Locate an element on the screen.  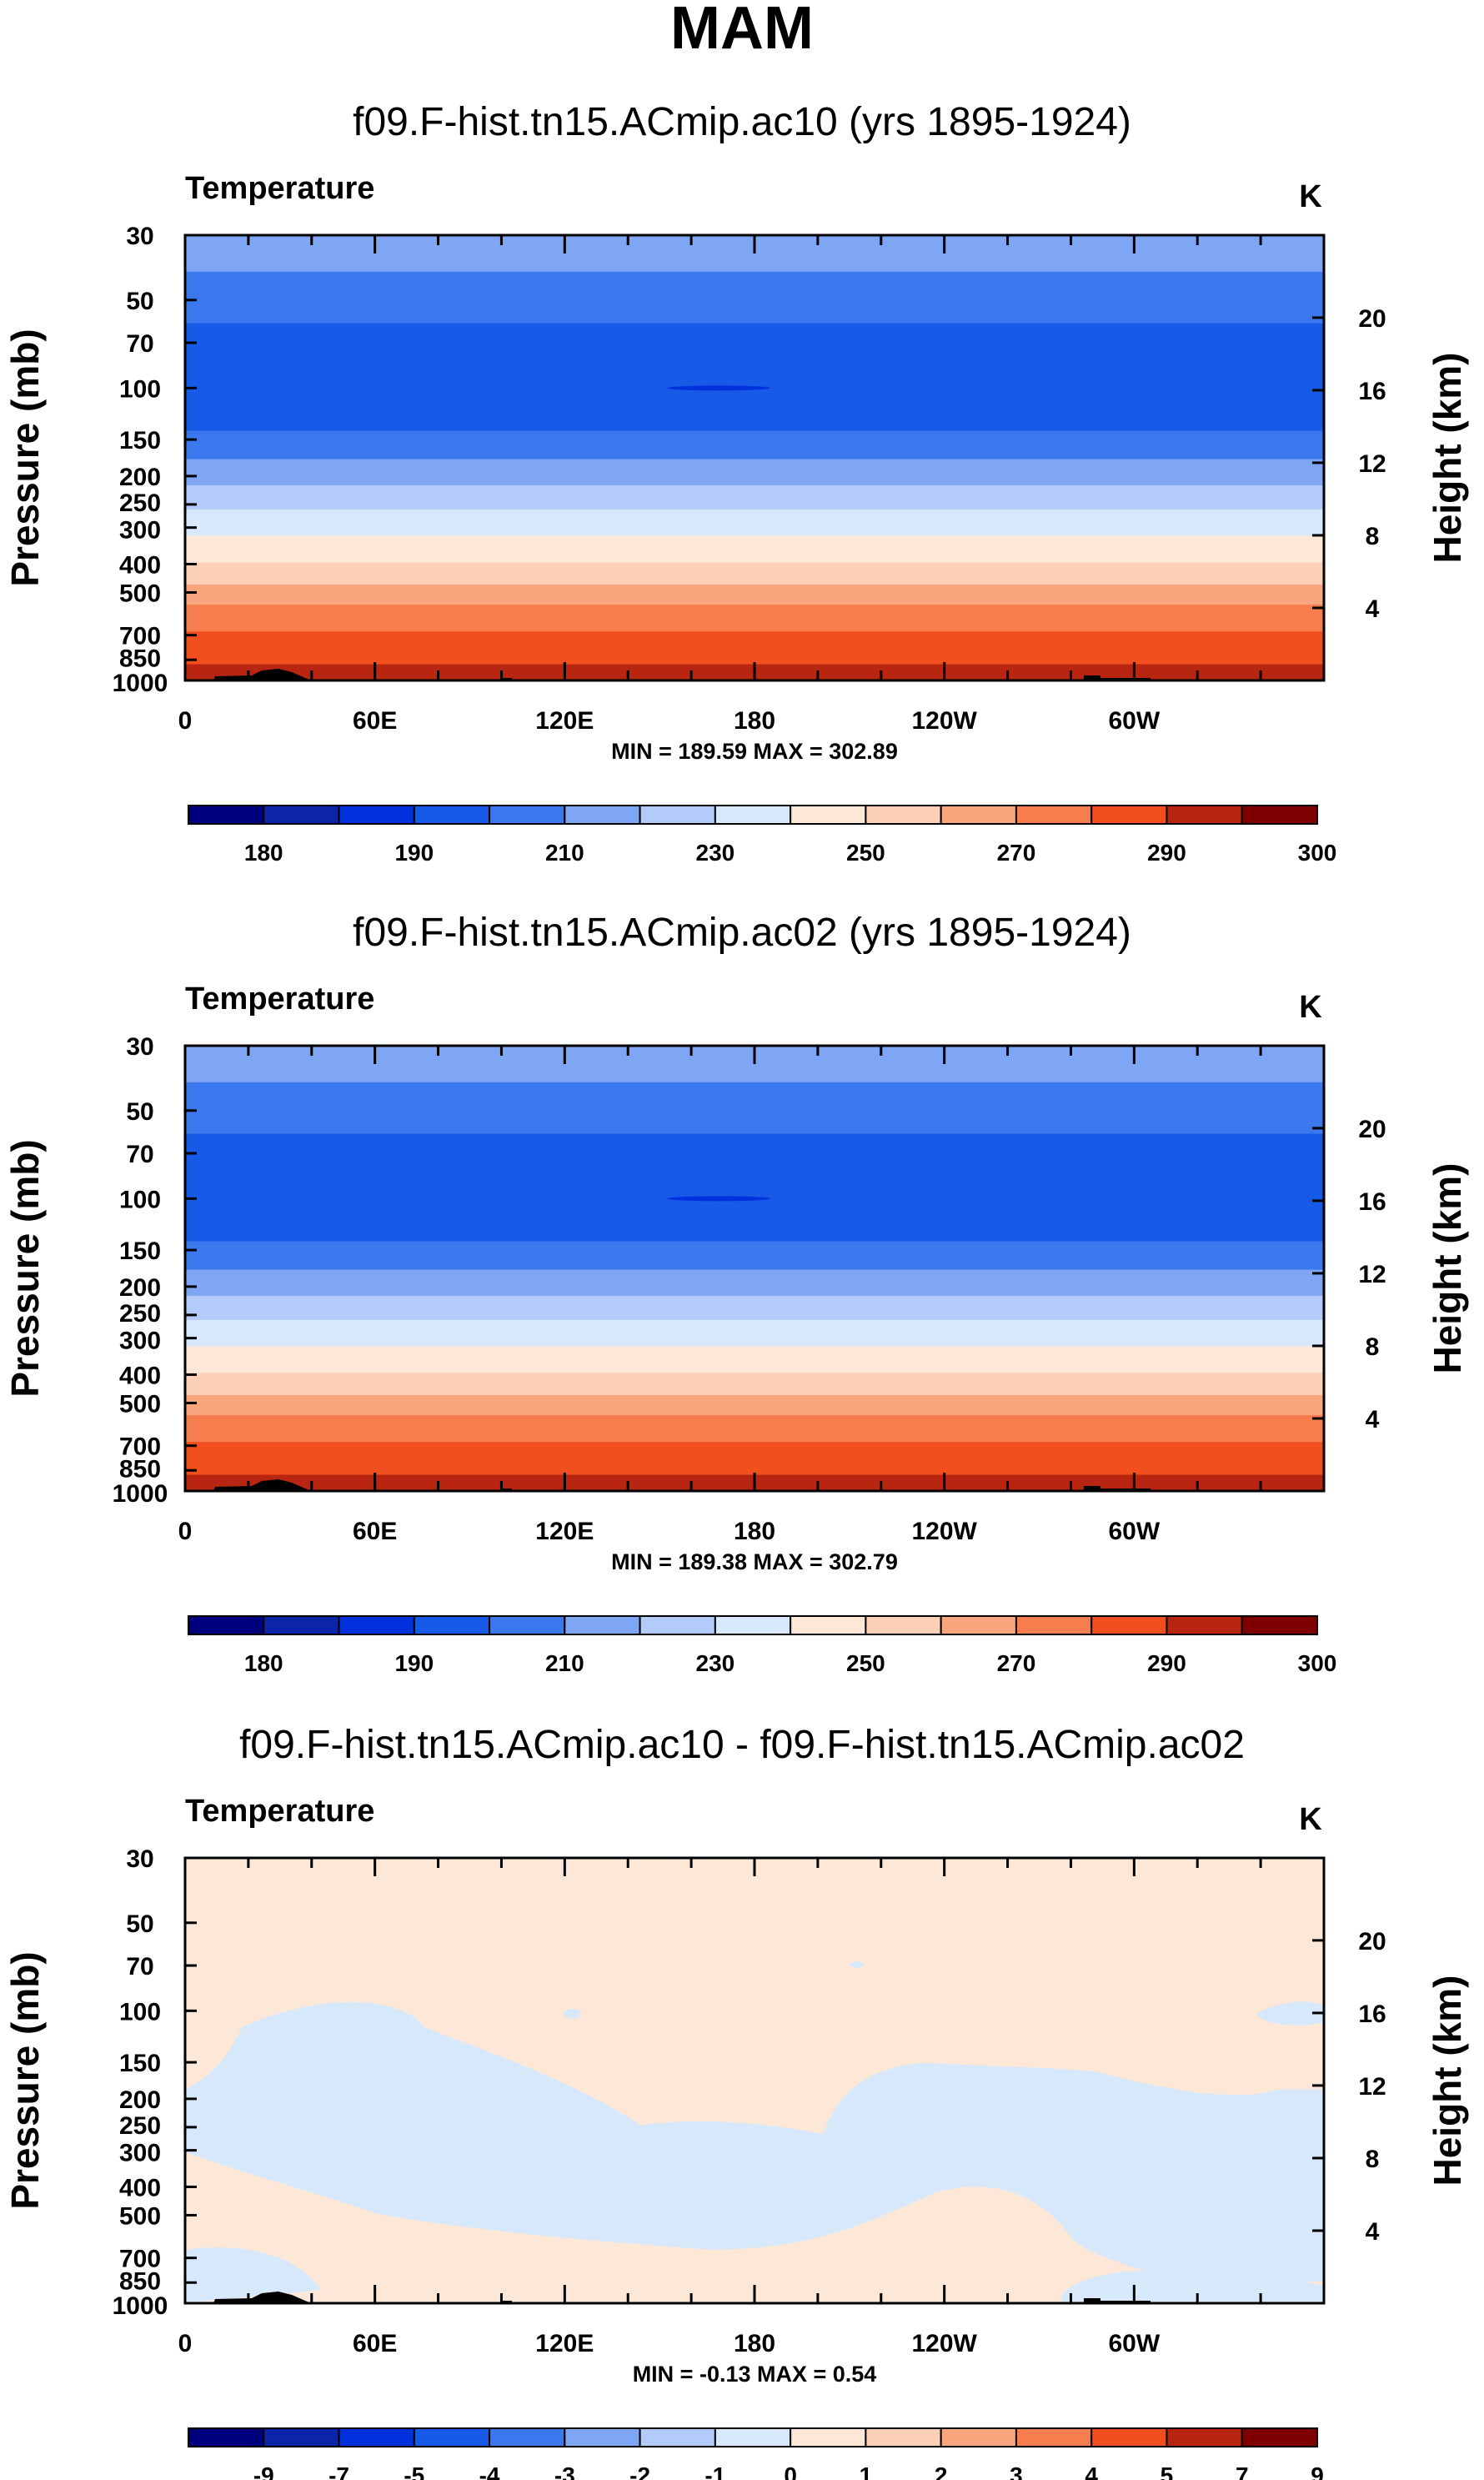
min-max-stats: MIN = -0.13 MAX = 0.54 is located at coordinates (755, 2374).